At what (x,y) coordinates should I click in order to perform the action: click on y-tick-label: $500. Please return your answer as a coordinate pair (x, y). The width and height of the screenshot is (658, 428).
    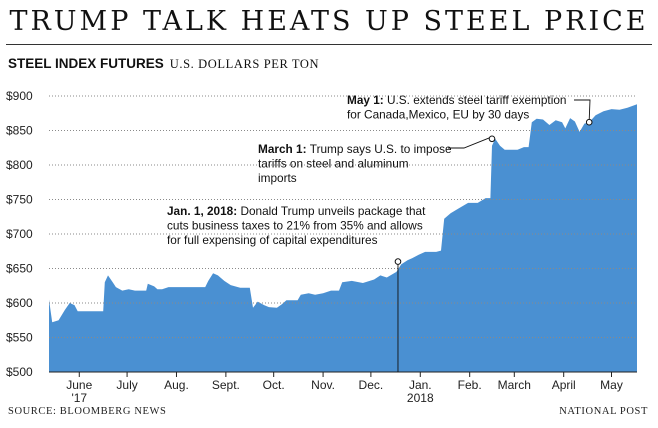
    Looking at the image, I should click on (19, 372).